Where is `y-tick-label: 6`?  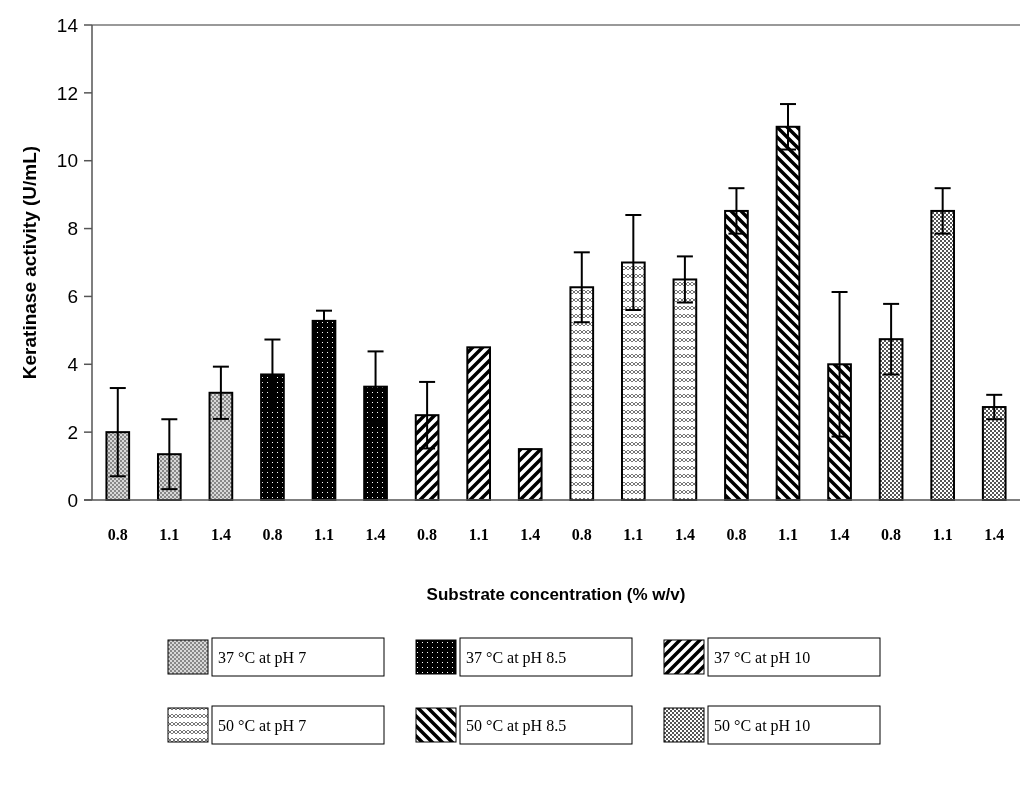
y-tick-label: 6 is located at coordinates (72, 297).